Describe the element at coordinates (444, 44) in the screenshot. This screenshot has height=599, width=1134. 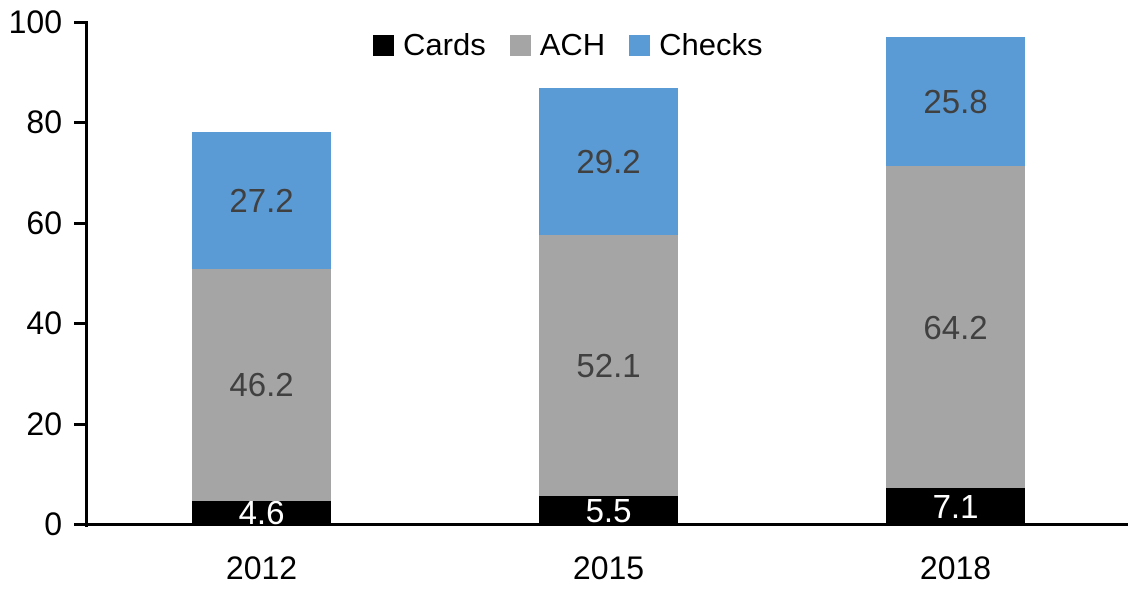
I see `legend-label-cards: Cards` at that location.